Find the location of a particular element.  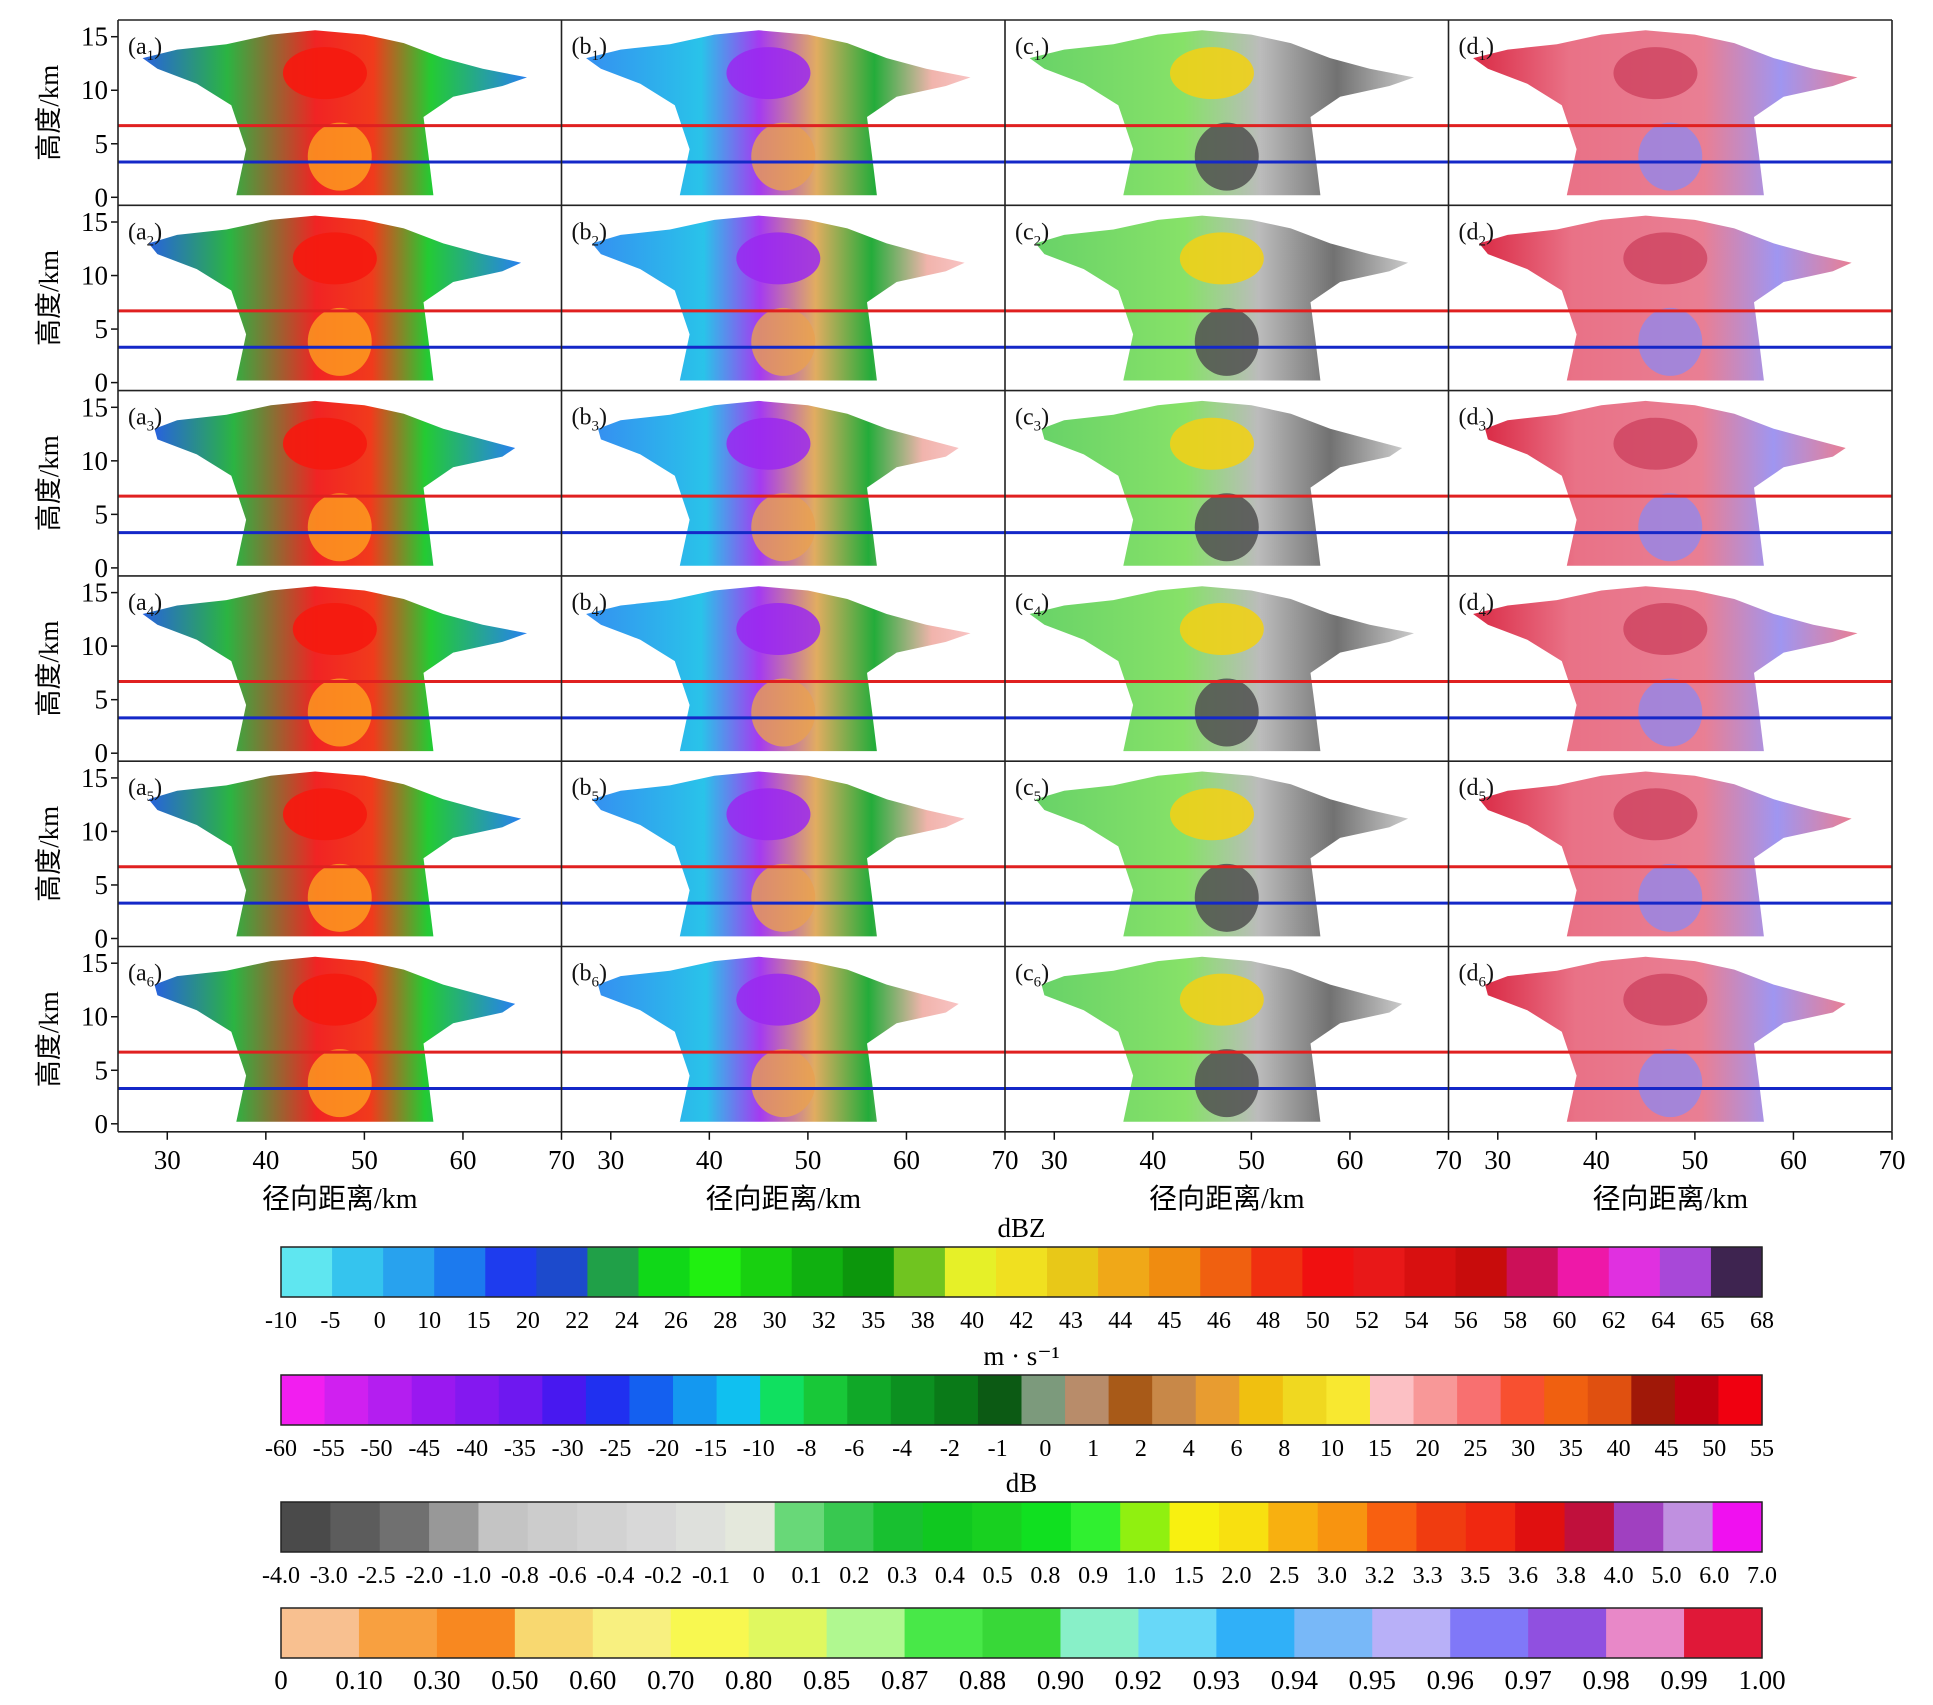

colorbar-tick-label: 0.50 is located at coordinates (514, 1680).